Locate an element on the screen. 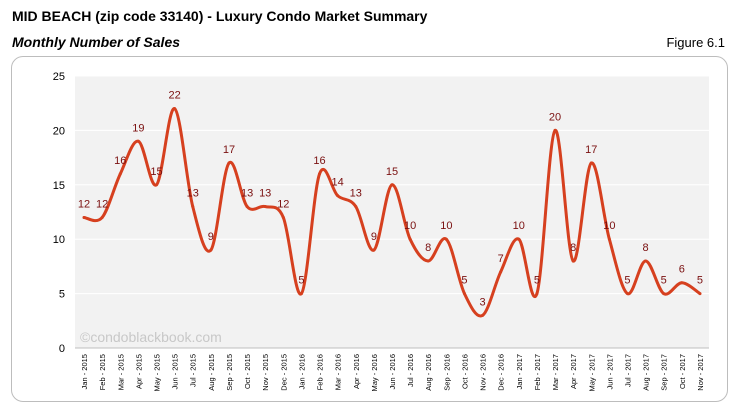  figure-label: Figure 6.1 is located at coordinates (695, 42).